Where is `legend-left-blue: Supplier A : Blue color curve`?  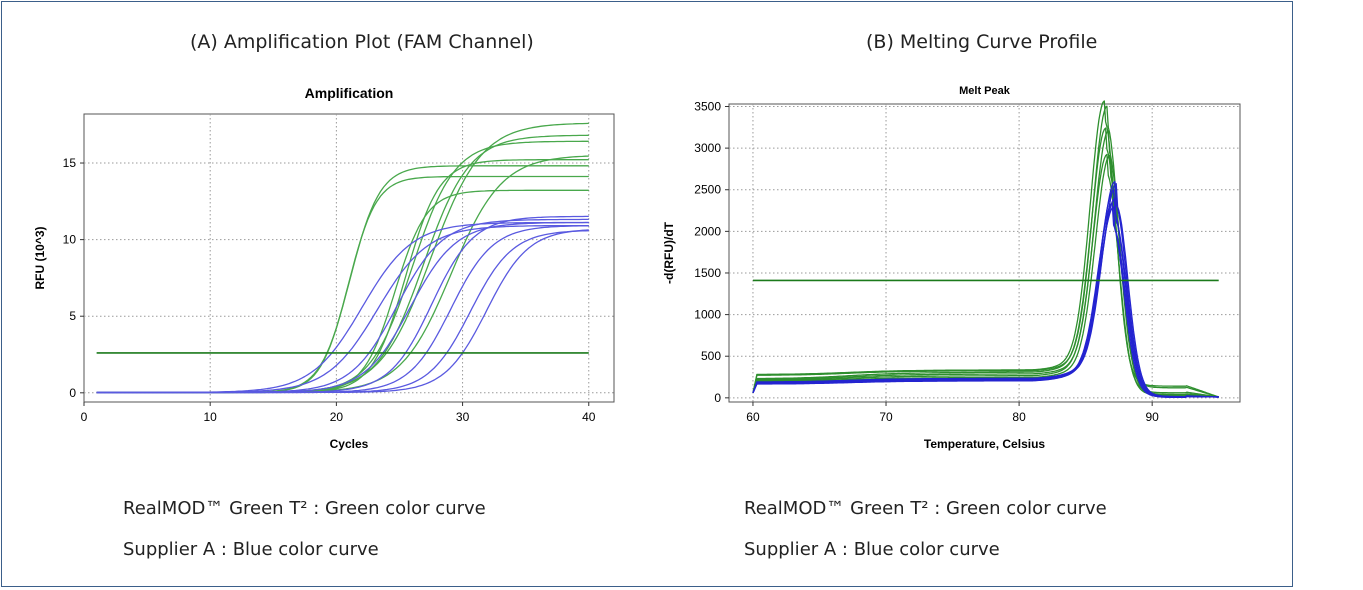 legend-left-blue: Supplier A : Blue color curve is located at coordinates (251, 549).